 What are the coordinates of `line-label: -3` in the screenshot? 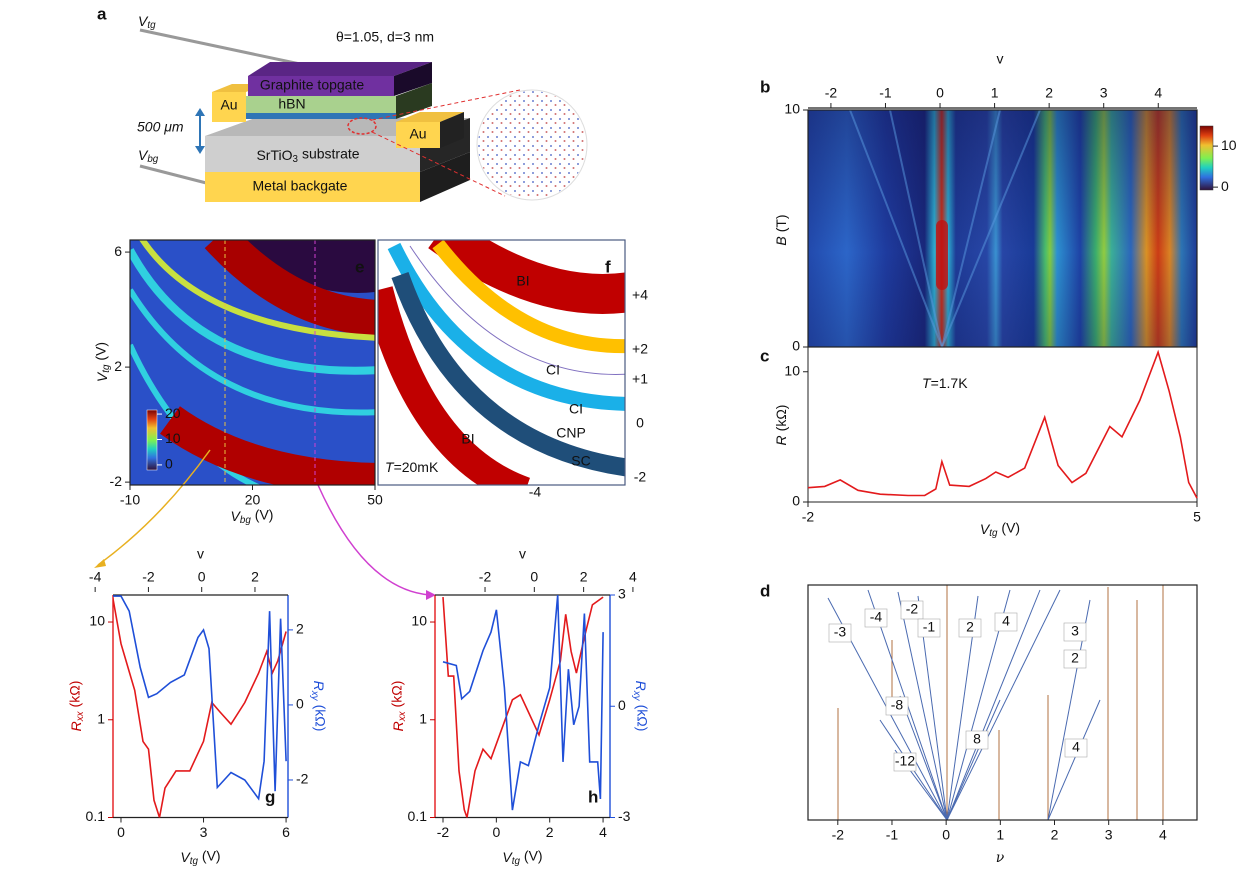 It's located at (840, 632).